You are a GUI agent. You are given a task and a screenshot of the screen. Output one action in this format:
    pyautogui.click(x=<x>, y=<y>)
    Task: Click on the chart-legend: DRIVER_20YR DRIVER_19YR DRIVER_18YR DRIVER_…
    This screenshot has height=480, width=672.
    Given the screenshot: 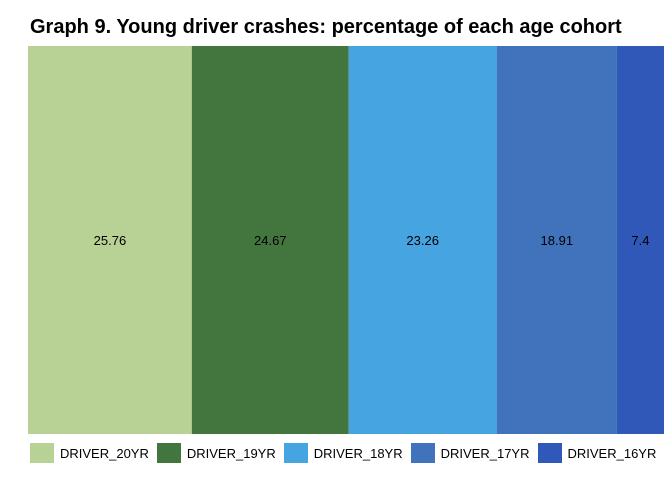 What is the action you would take?
    pyautogui.click(x=347, y=453)
    